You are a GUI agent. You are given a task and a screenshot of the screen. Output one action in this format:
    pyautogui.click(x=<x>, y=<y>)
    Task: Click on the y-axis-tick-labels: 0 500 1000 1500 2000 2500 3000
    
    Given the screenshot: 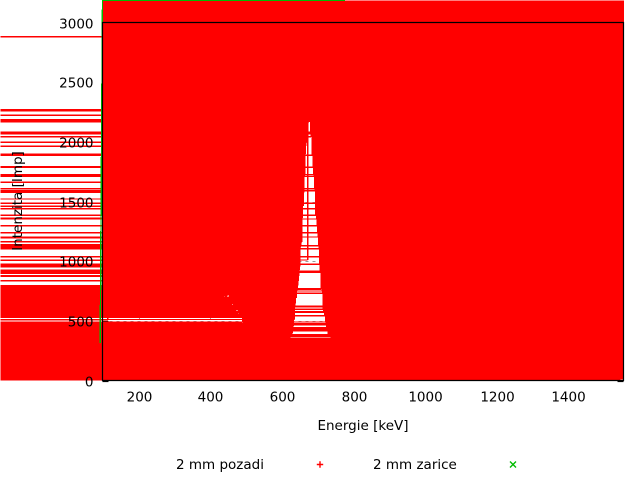 What is the action you would take?
    pyautogui.click(x=76, y=204)
    